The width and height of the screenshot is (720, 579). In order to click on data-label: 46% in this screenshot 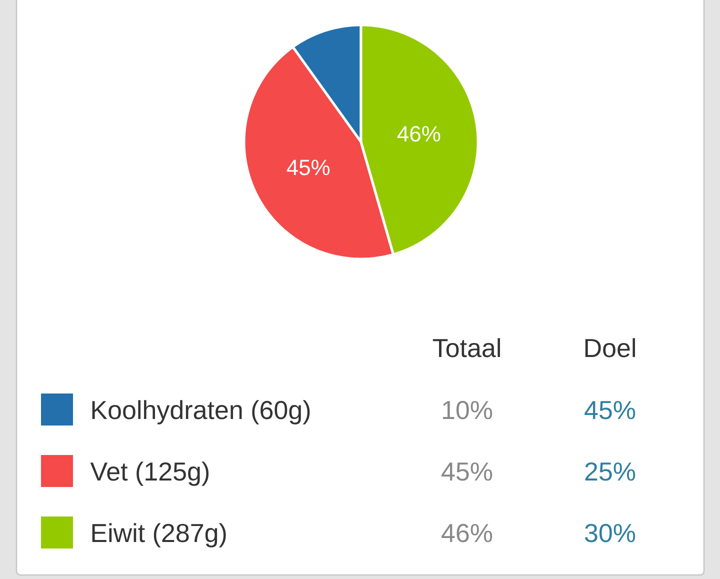, I will do `click(418, 134)`.